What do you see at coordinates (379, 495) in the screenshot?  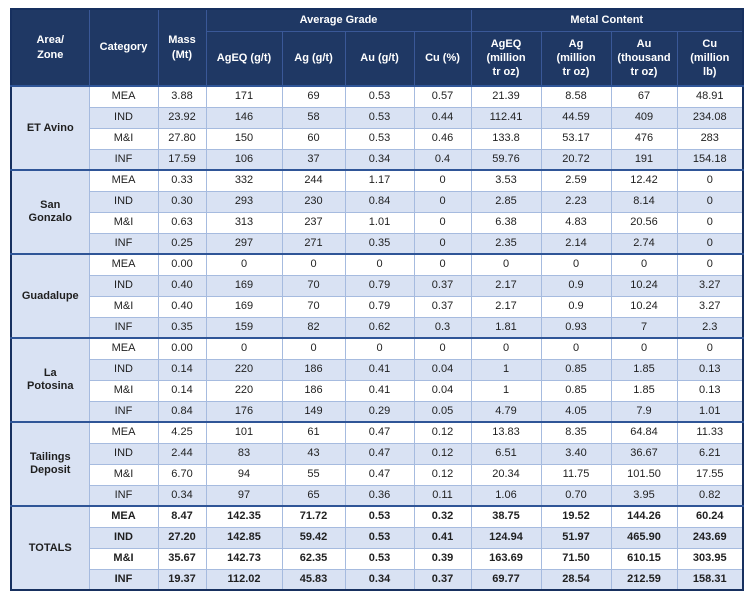 I see `value-cell: 0.36` at bounding box center [379, 495].